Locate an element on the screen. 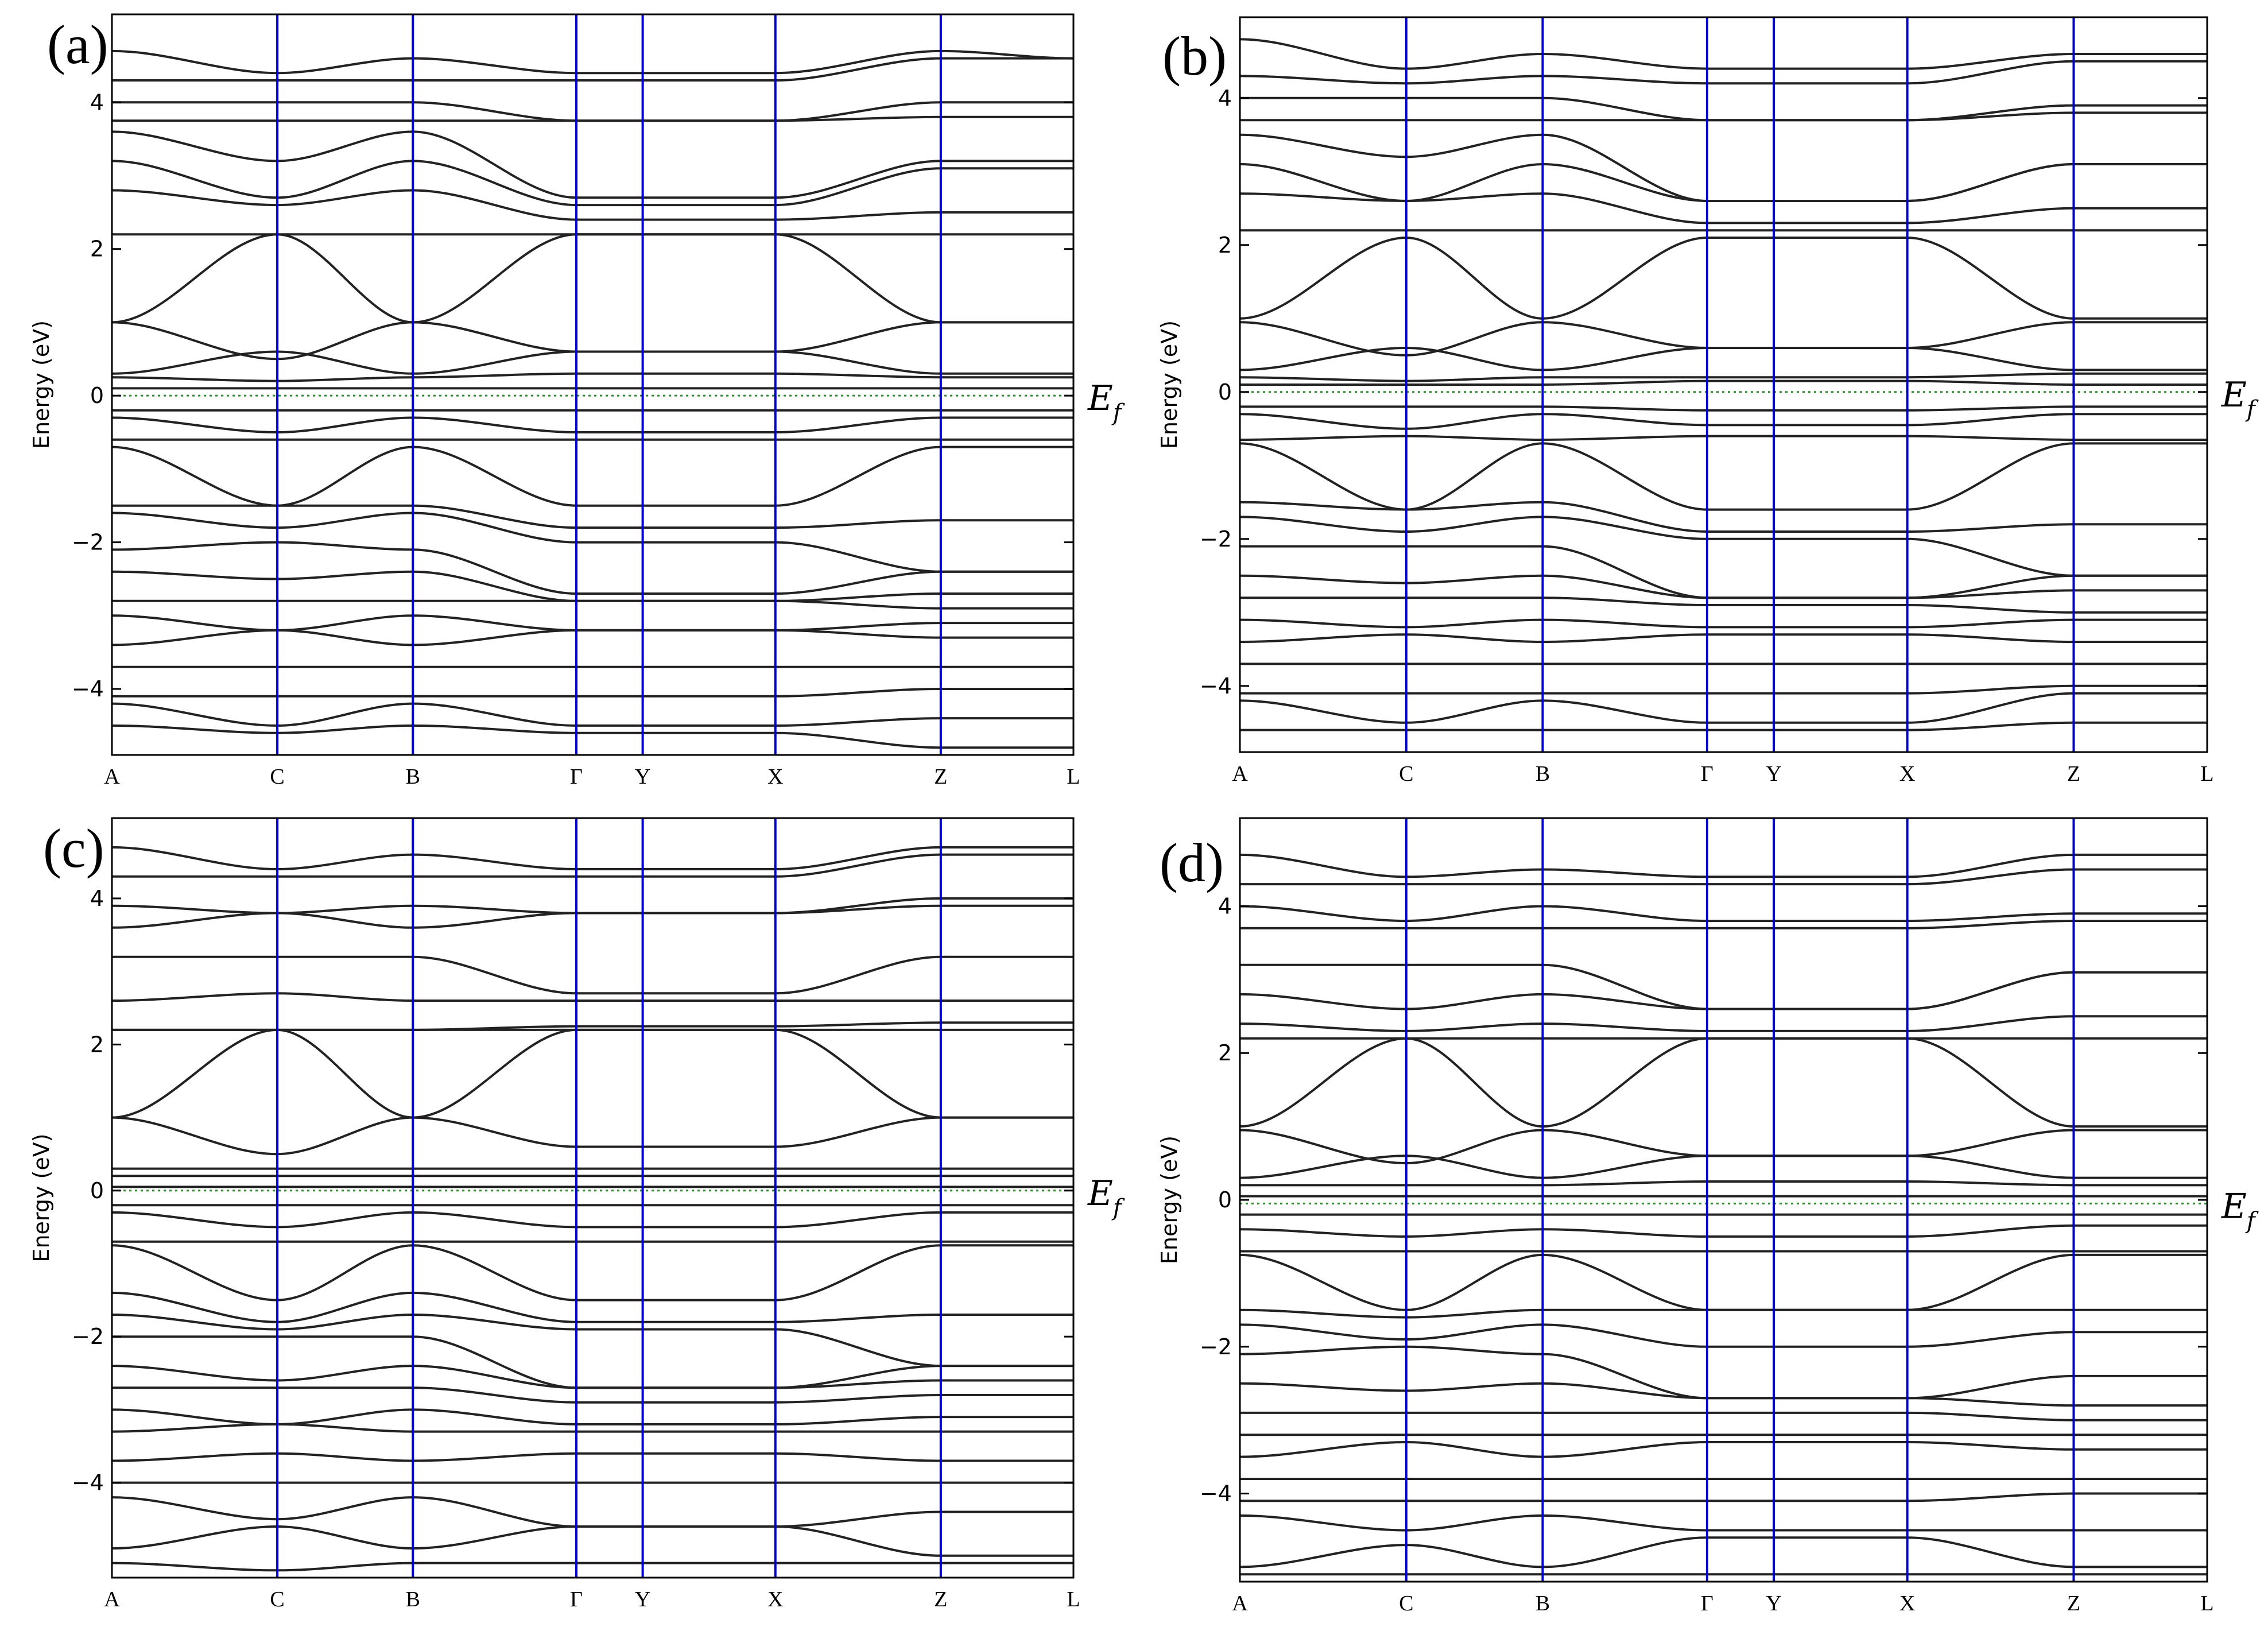 The image size is (2268, 1627). panel-label: (a) is located at coordinates (77, 44).